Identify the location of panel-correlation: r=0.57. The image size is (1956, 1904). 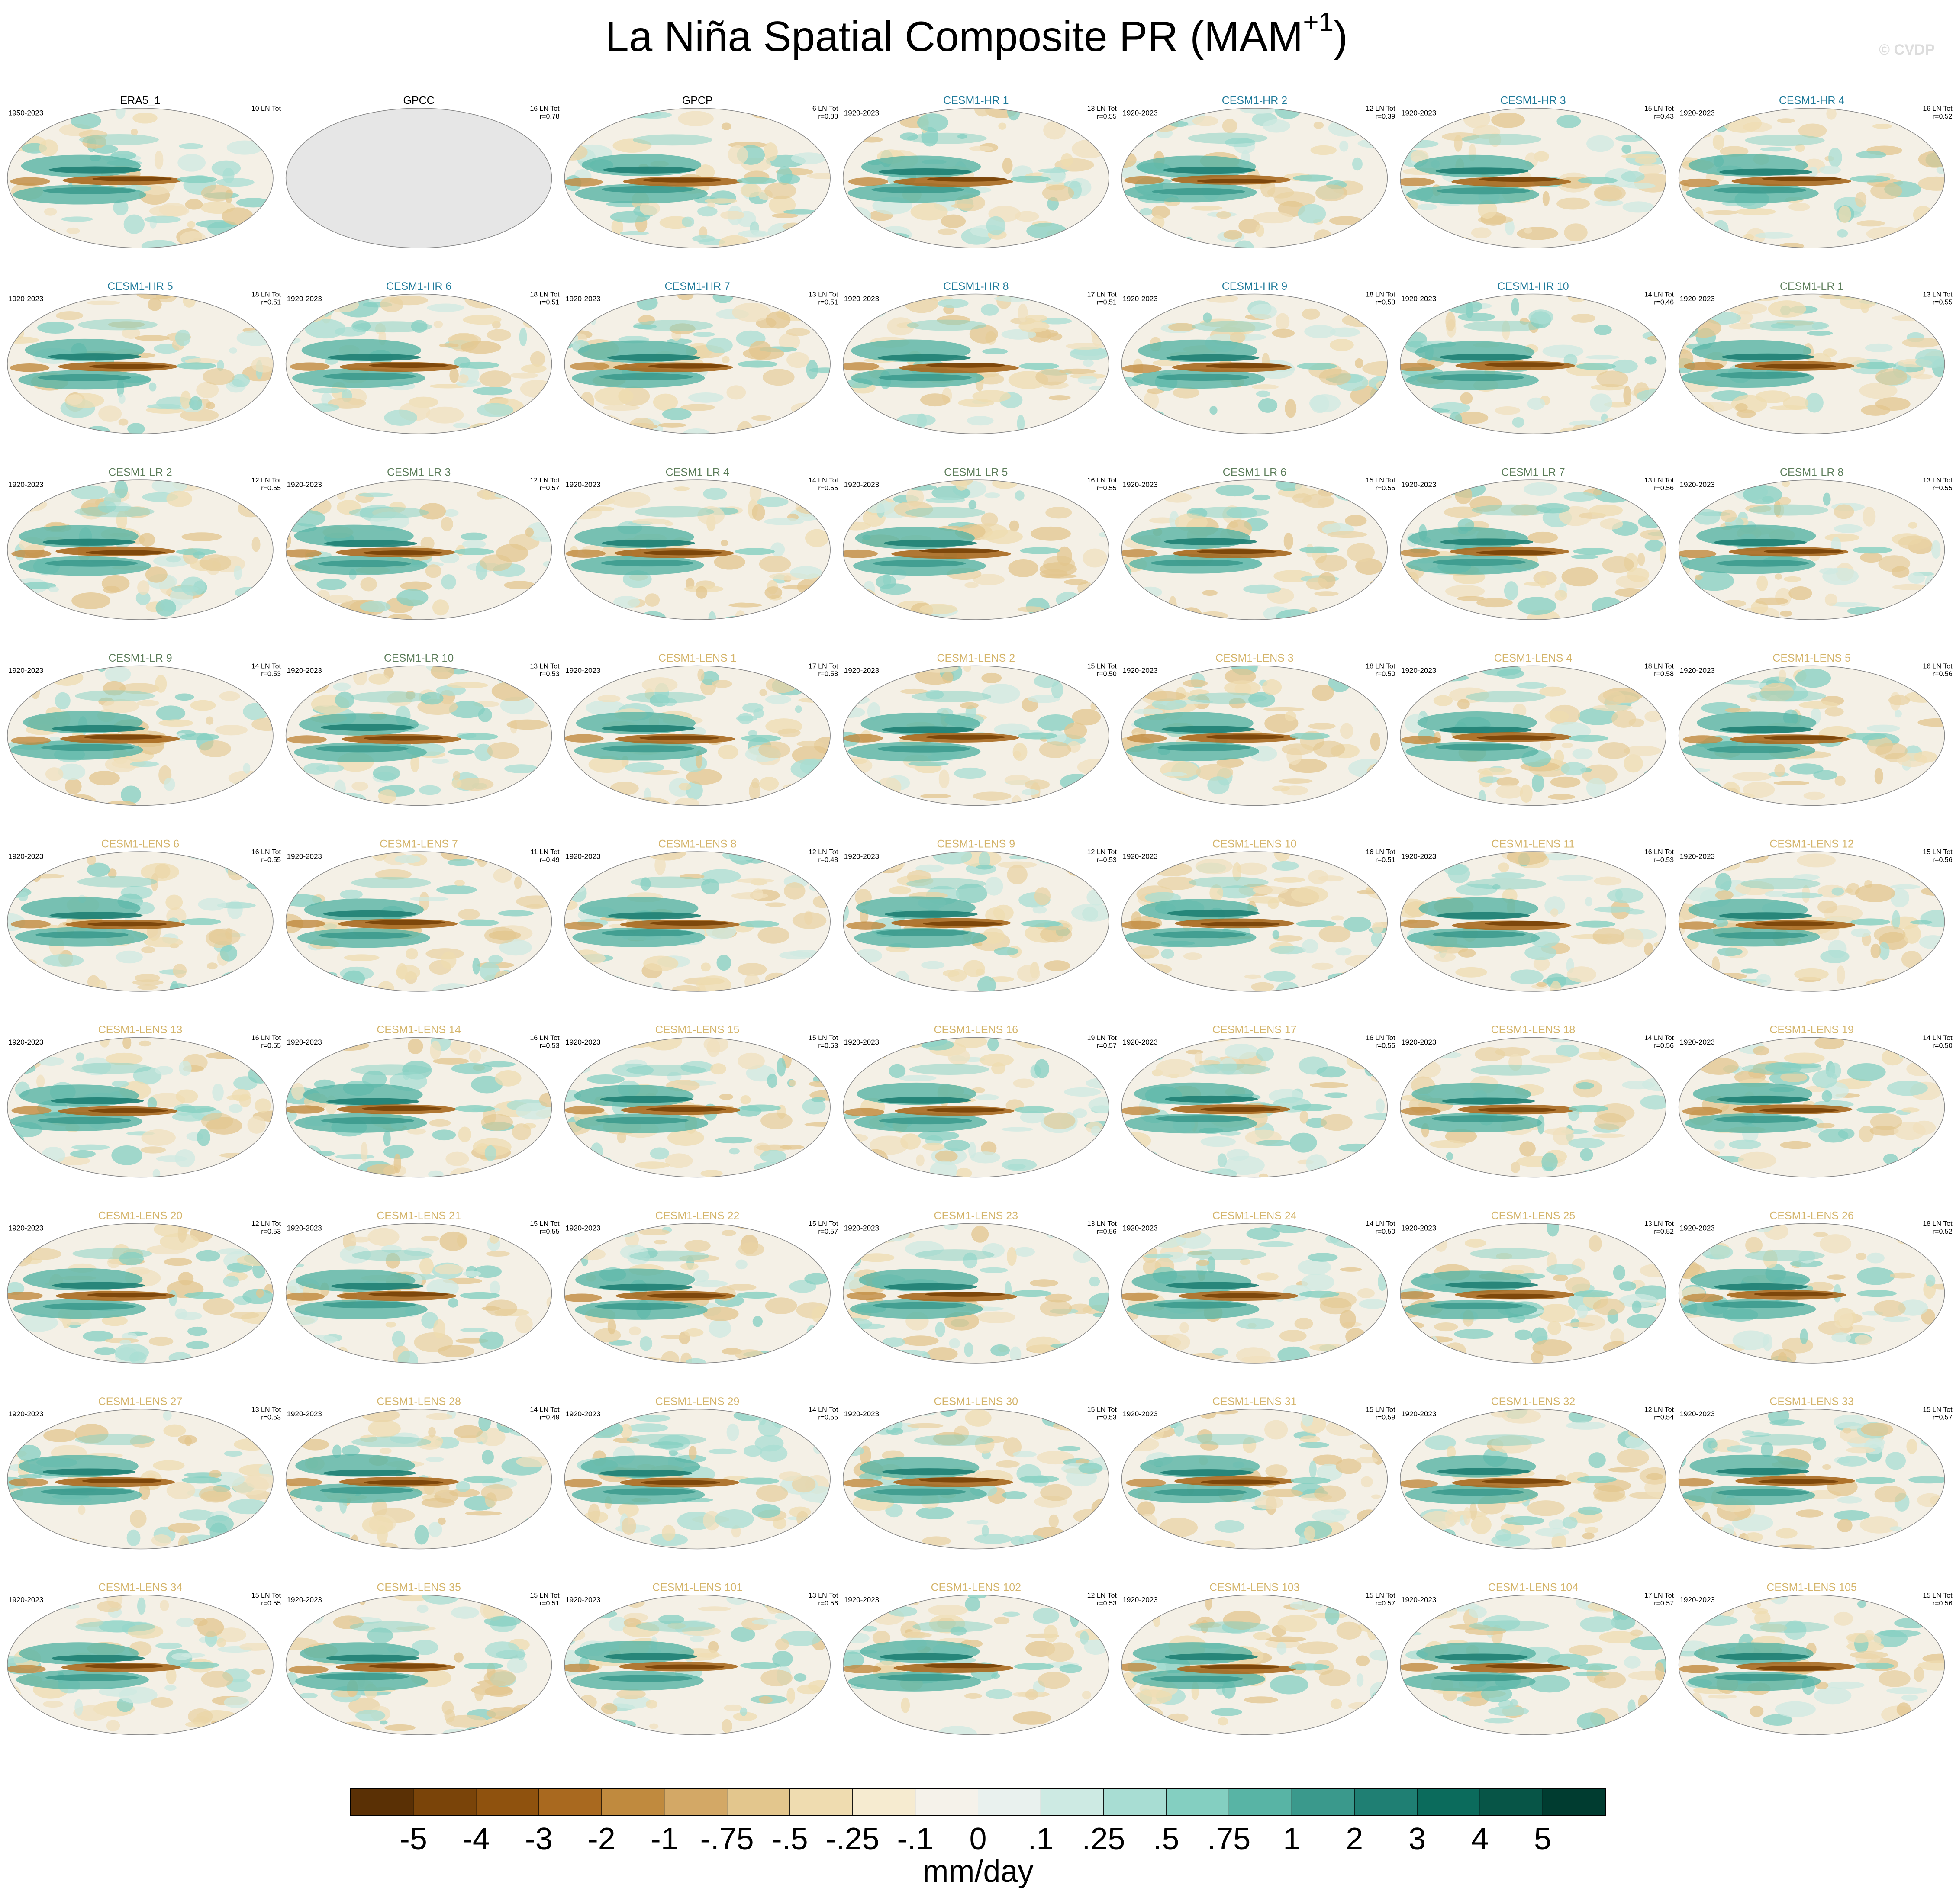
(1107, 1046).